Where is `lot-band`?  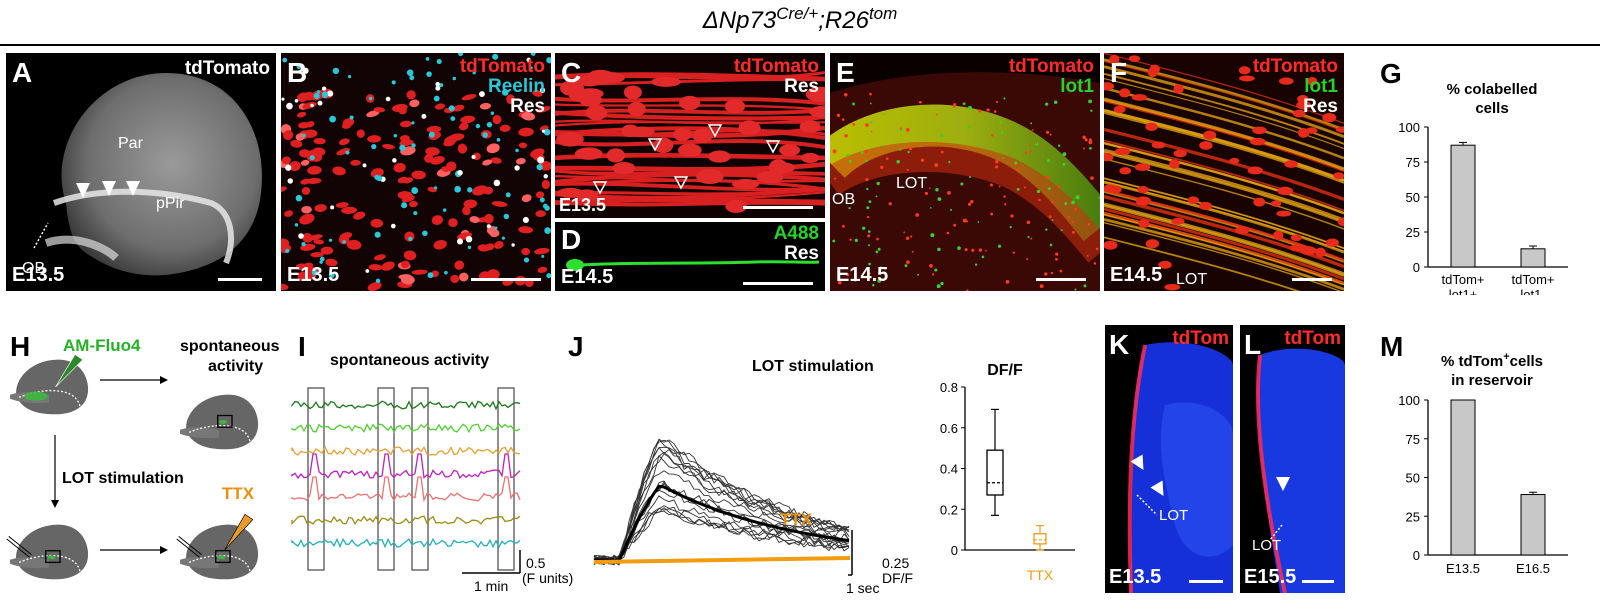 lot-band is located at coordinates (143, 226).